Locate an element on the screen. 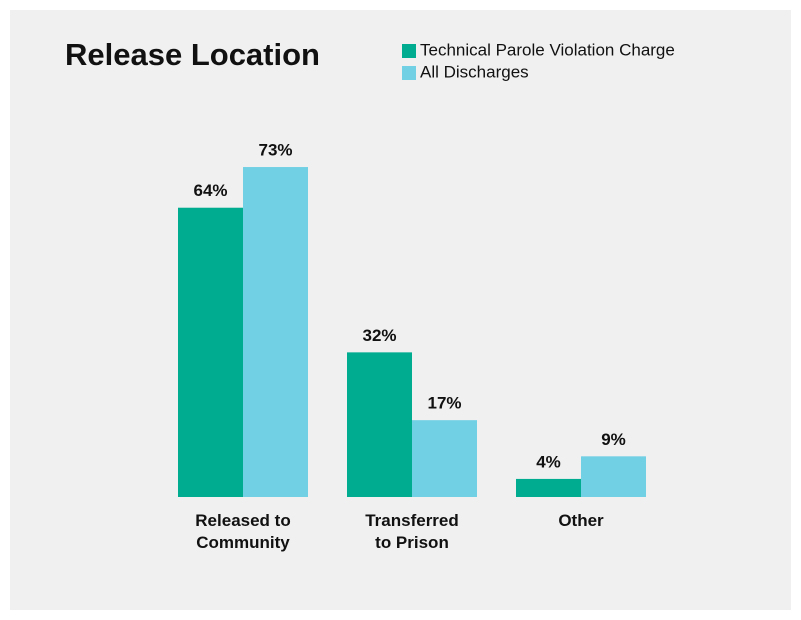  chart-title: Release Location is located at coordinates (192, 54).